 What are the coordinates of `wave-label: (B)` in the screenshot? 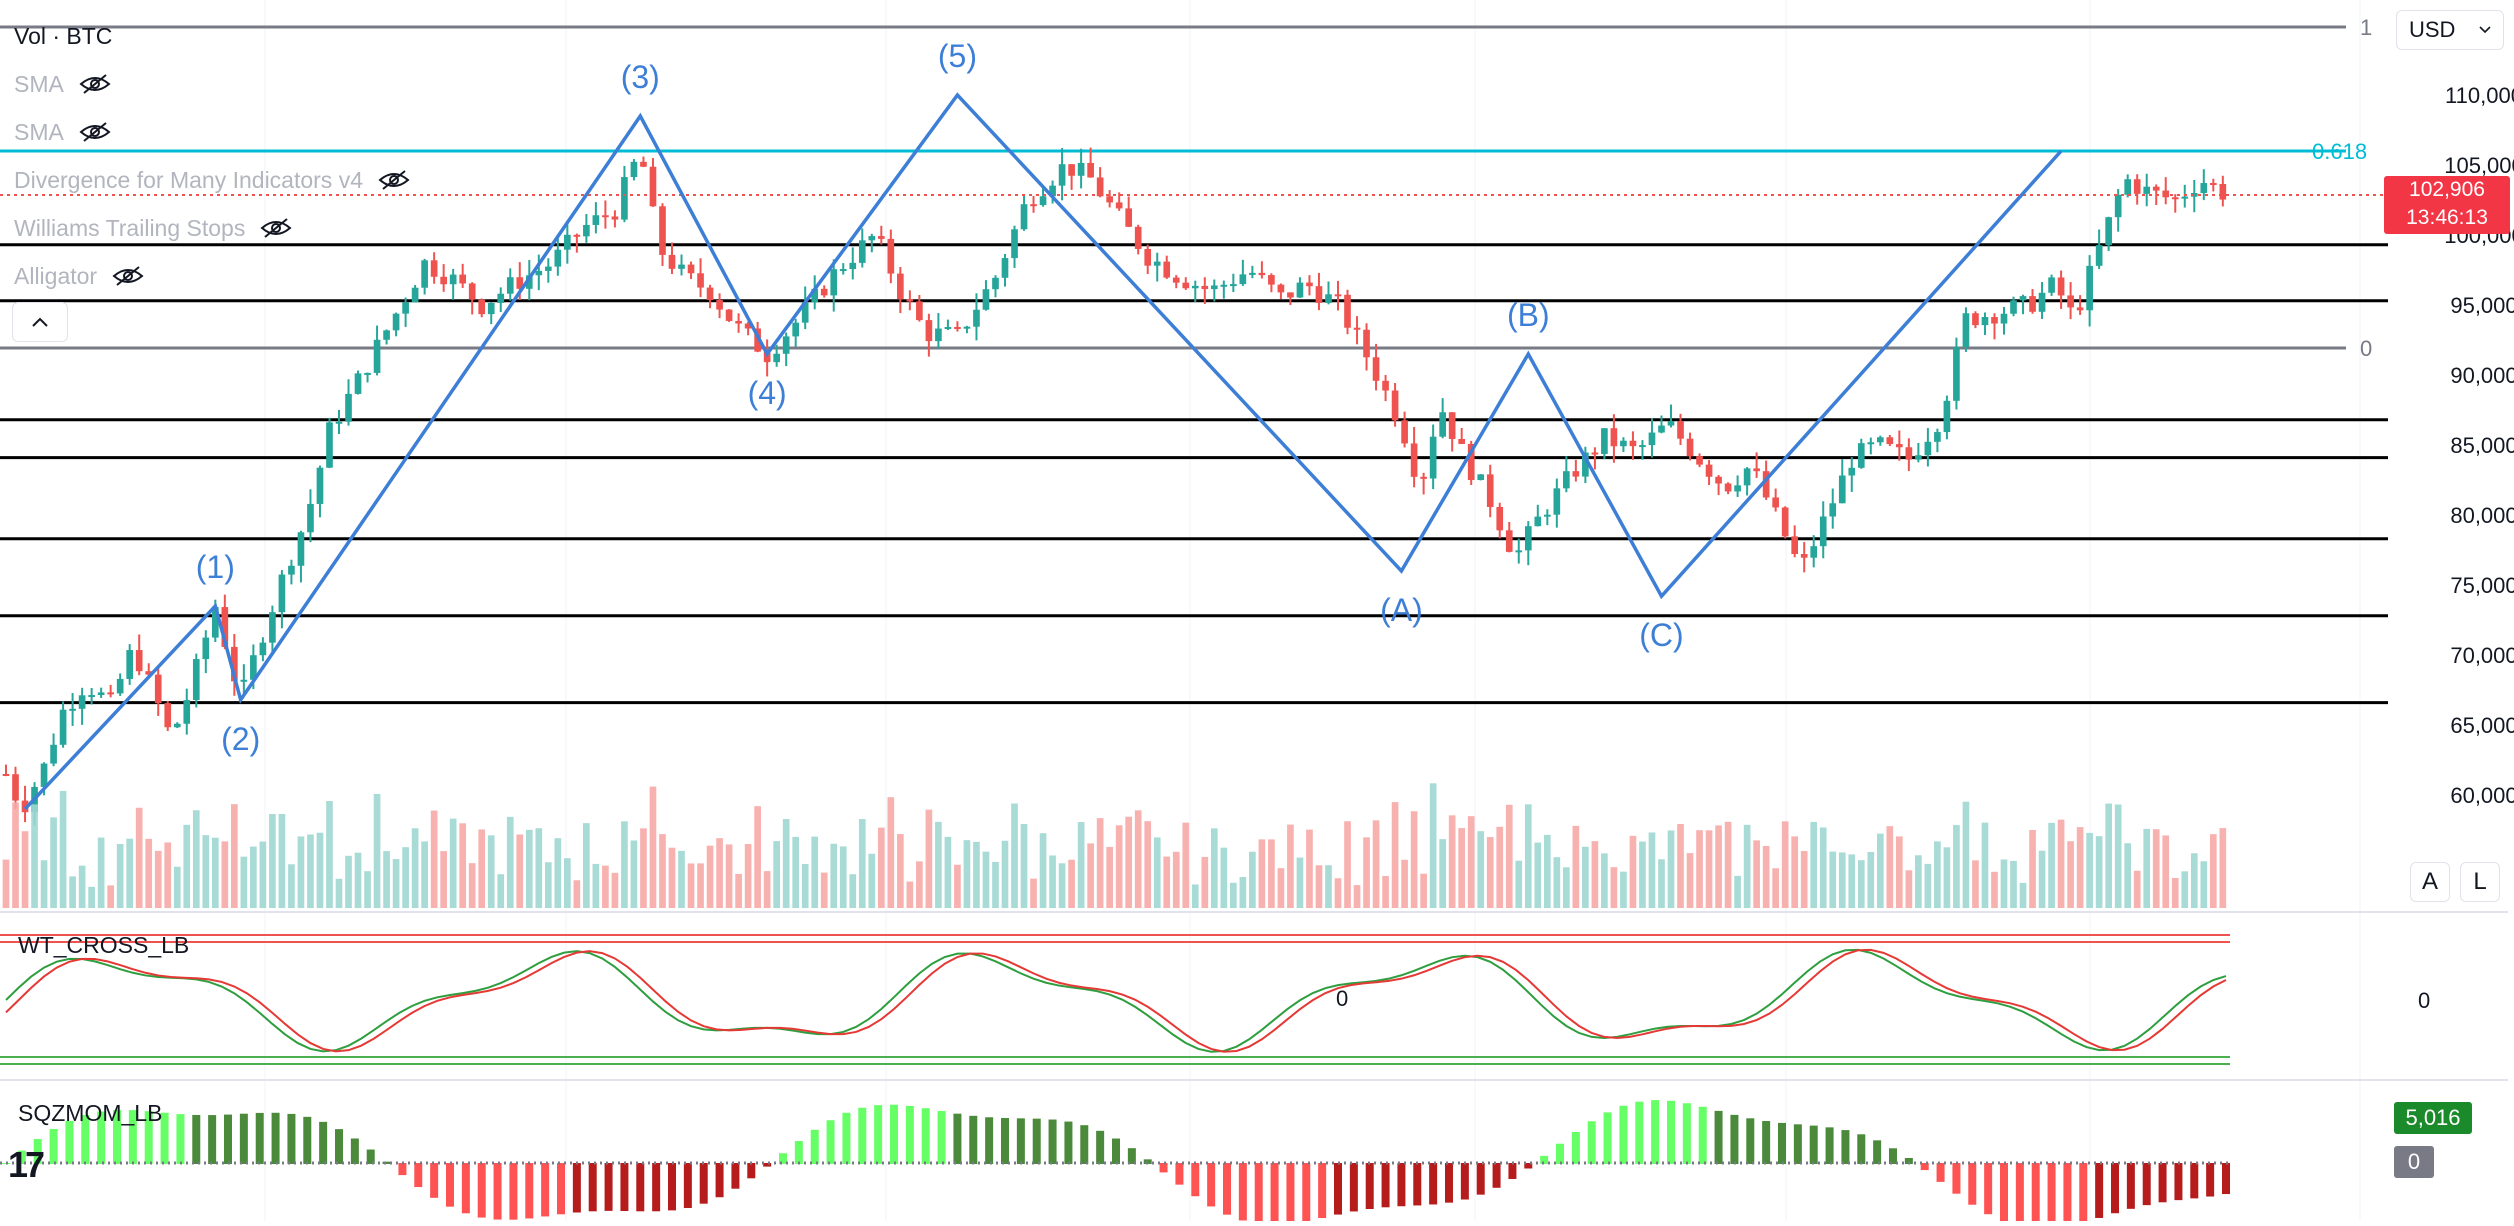 It's located at (1528, 315).